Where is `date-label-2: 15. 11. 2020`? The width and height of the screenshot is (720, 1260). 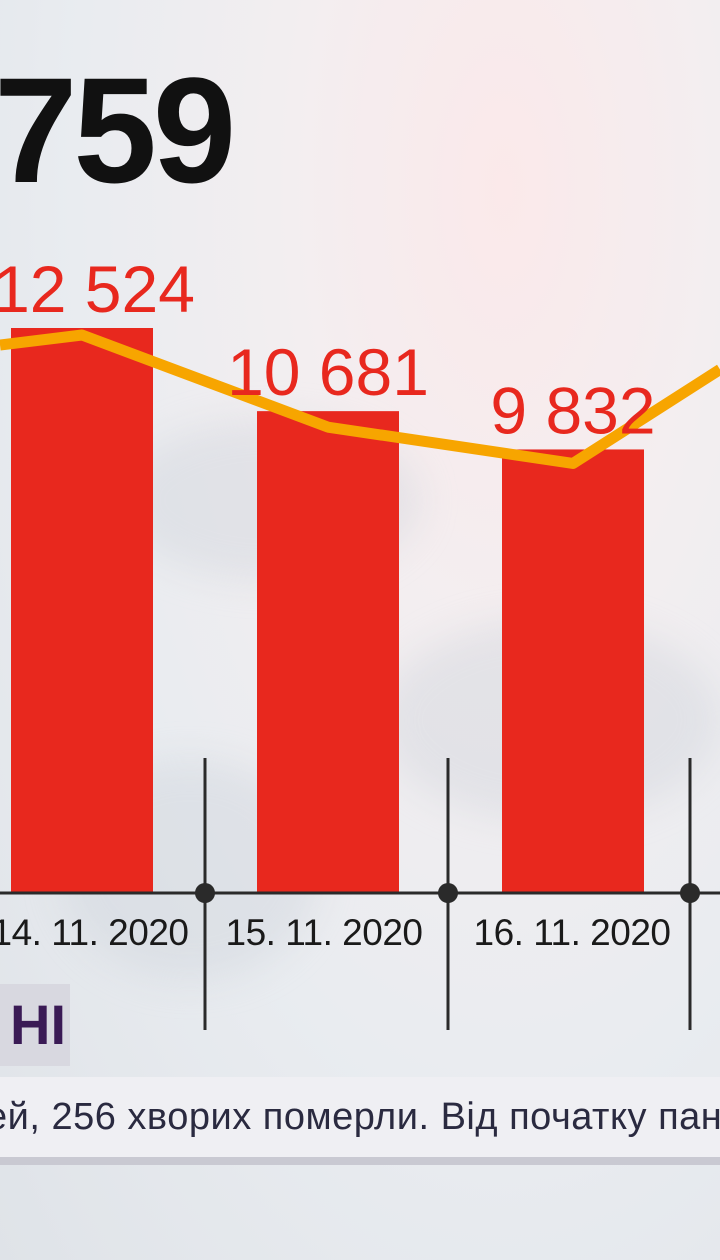
date-label-2: 15. 11. 2020 is located at coordinates (324, 932).